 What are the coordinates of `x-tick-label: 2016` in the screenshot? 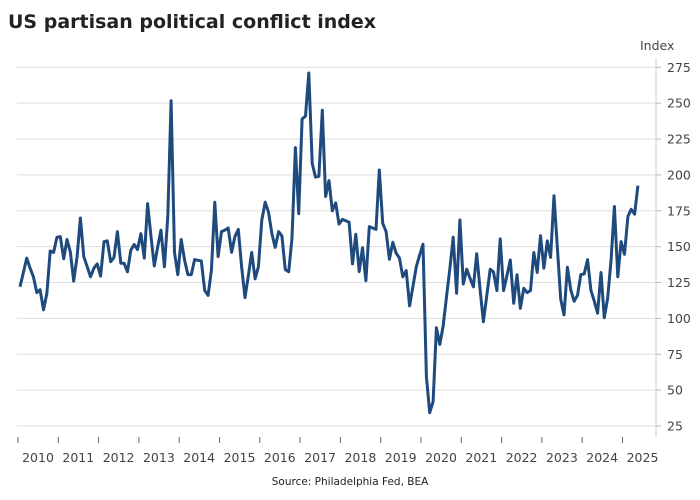 It's located at (280, 457).